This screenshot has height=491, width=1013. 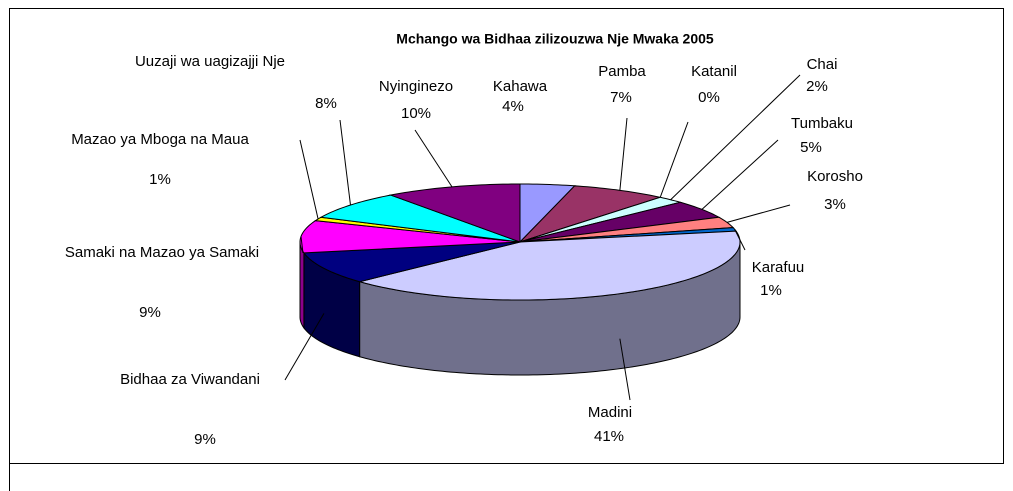 I want to click on slice-value-label: 8%, so click(x=326, y=103).